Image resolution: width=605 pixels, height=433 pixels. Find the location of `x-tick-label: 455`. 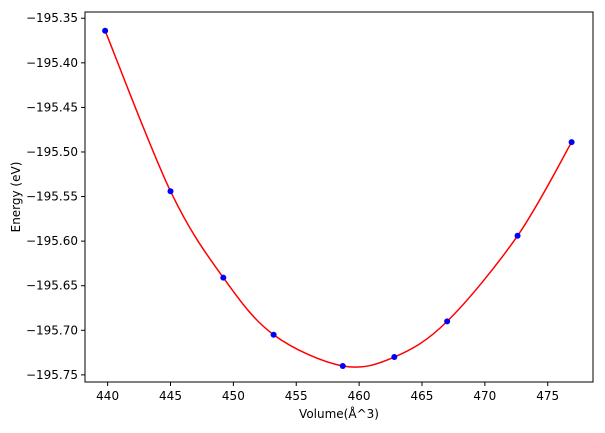

x-tick-label: 455 is located at coordinates (296, 396).